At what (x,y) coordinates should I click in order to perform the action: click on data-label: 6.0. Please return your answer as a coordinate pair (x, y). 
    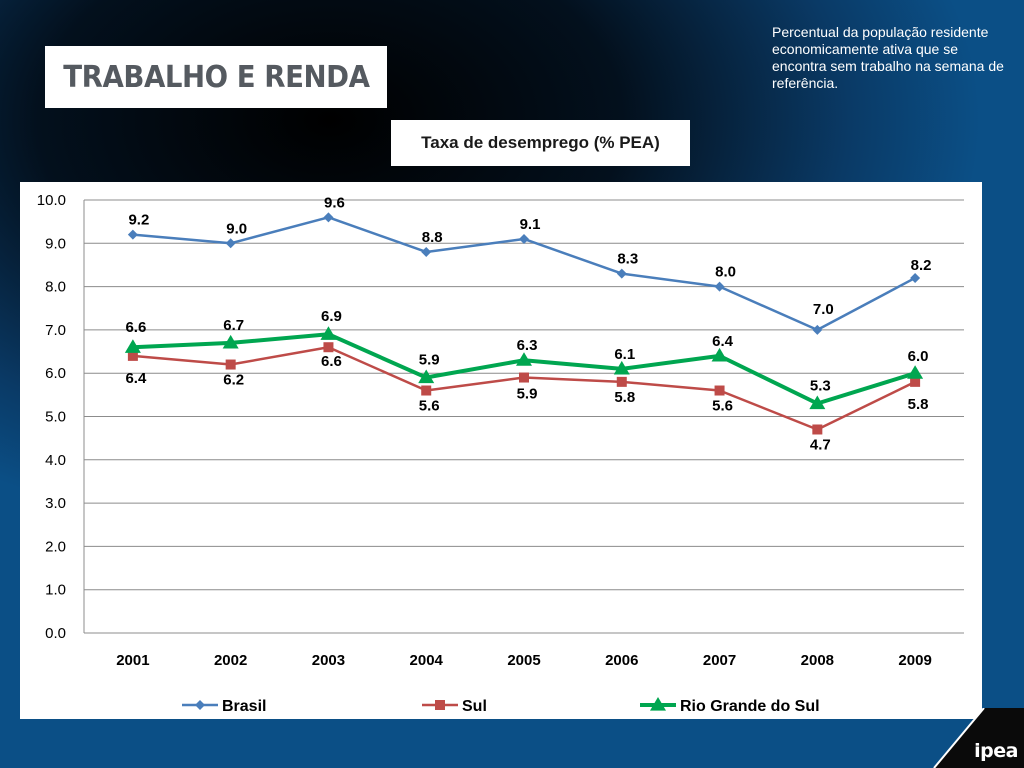
    Looking at the image, I should click on (918, 356).